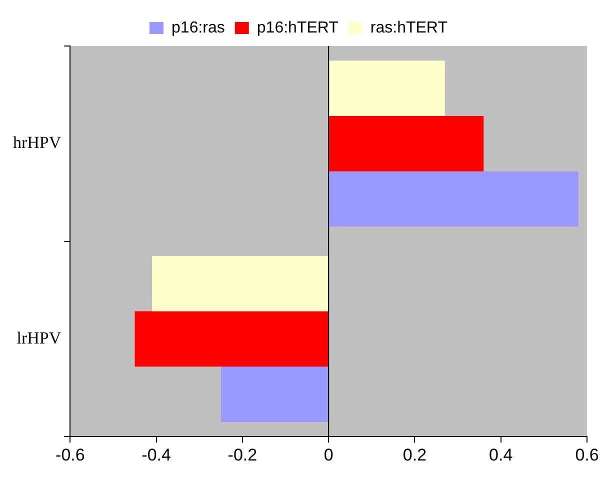 This screenshot has width=607, height=479. What do you see at coordinates (70, 454) in the screenshot?
I see `x-tick-label: -0.6` at bounding box center [70, 454].